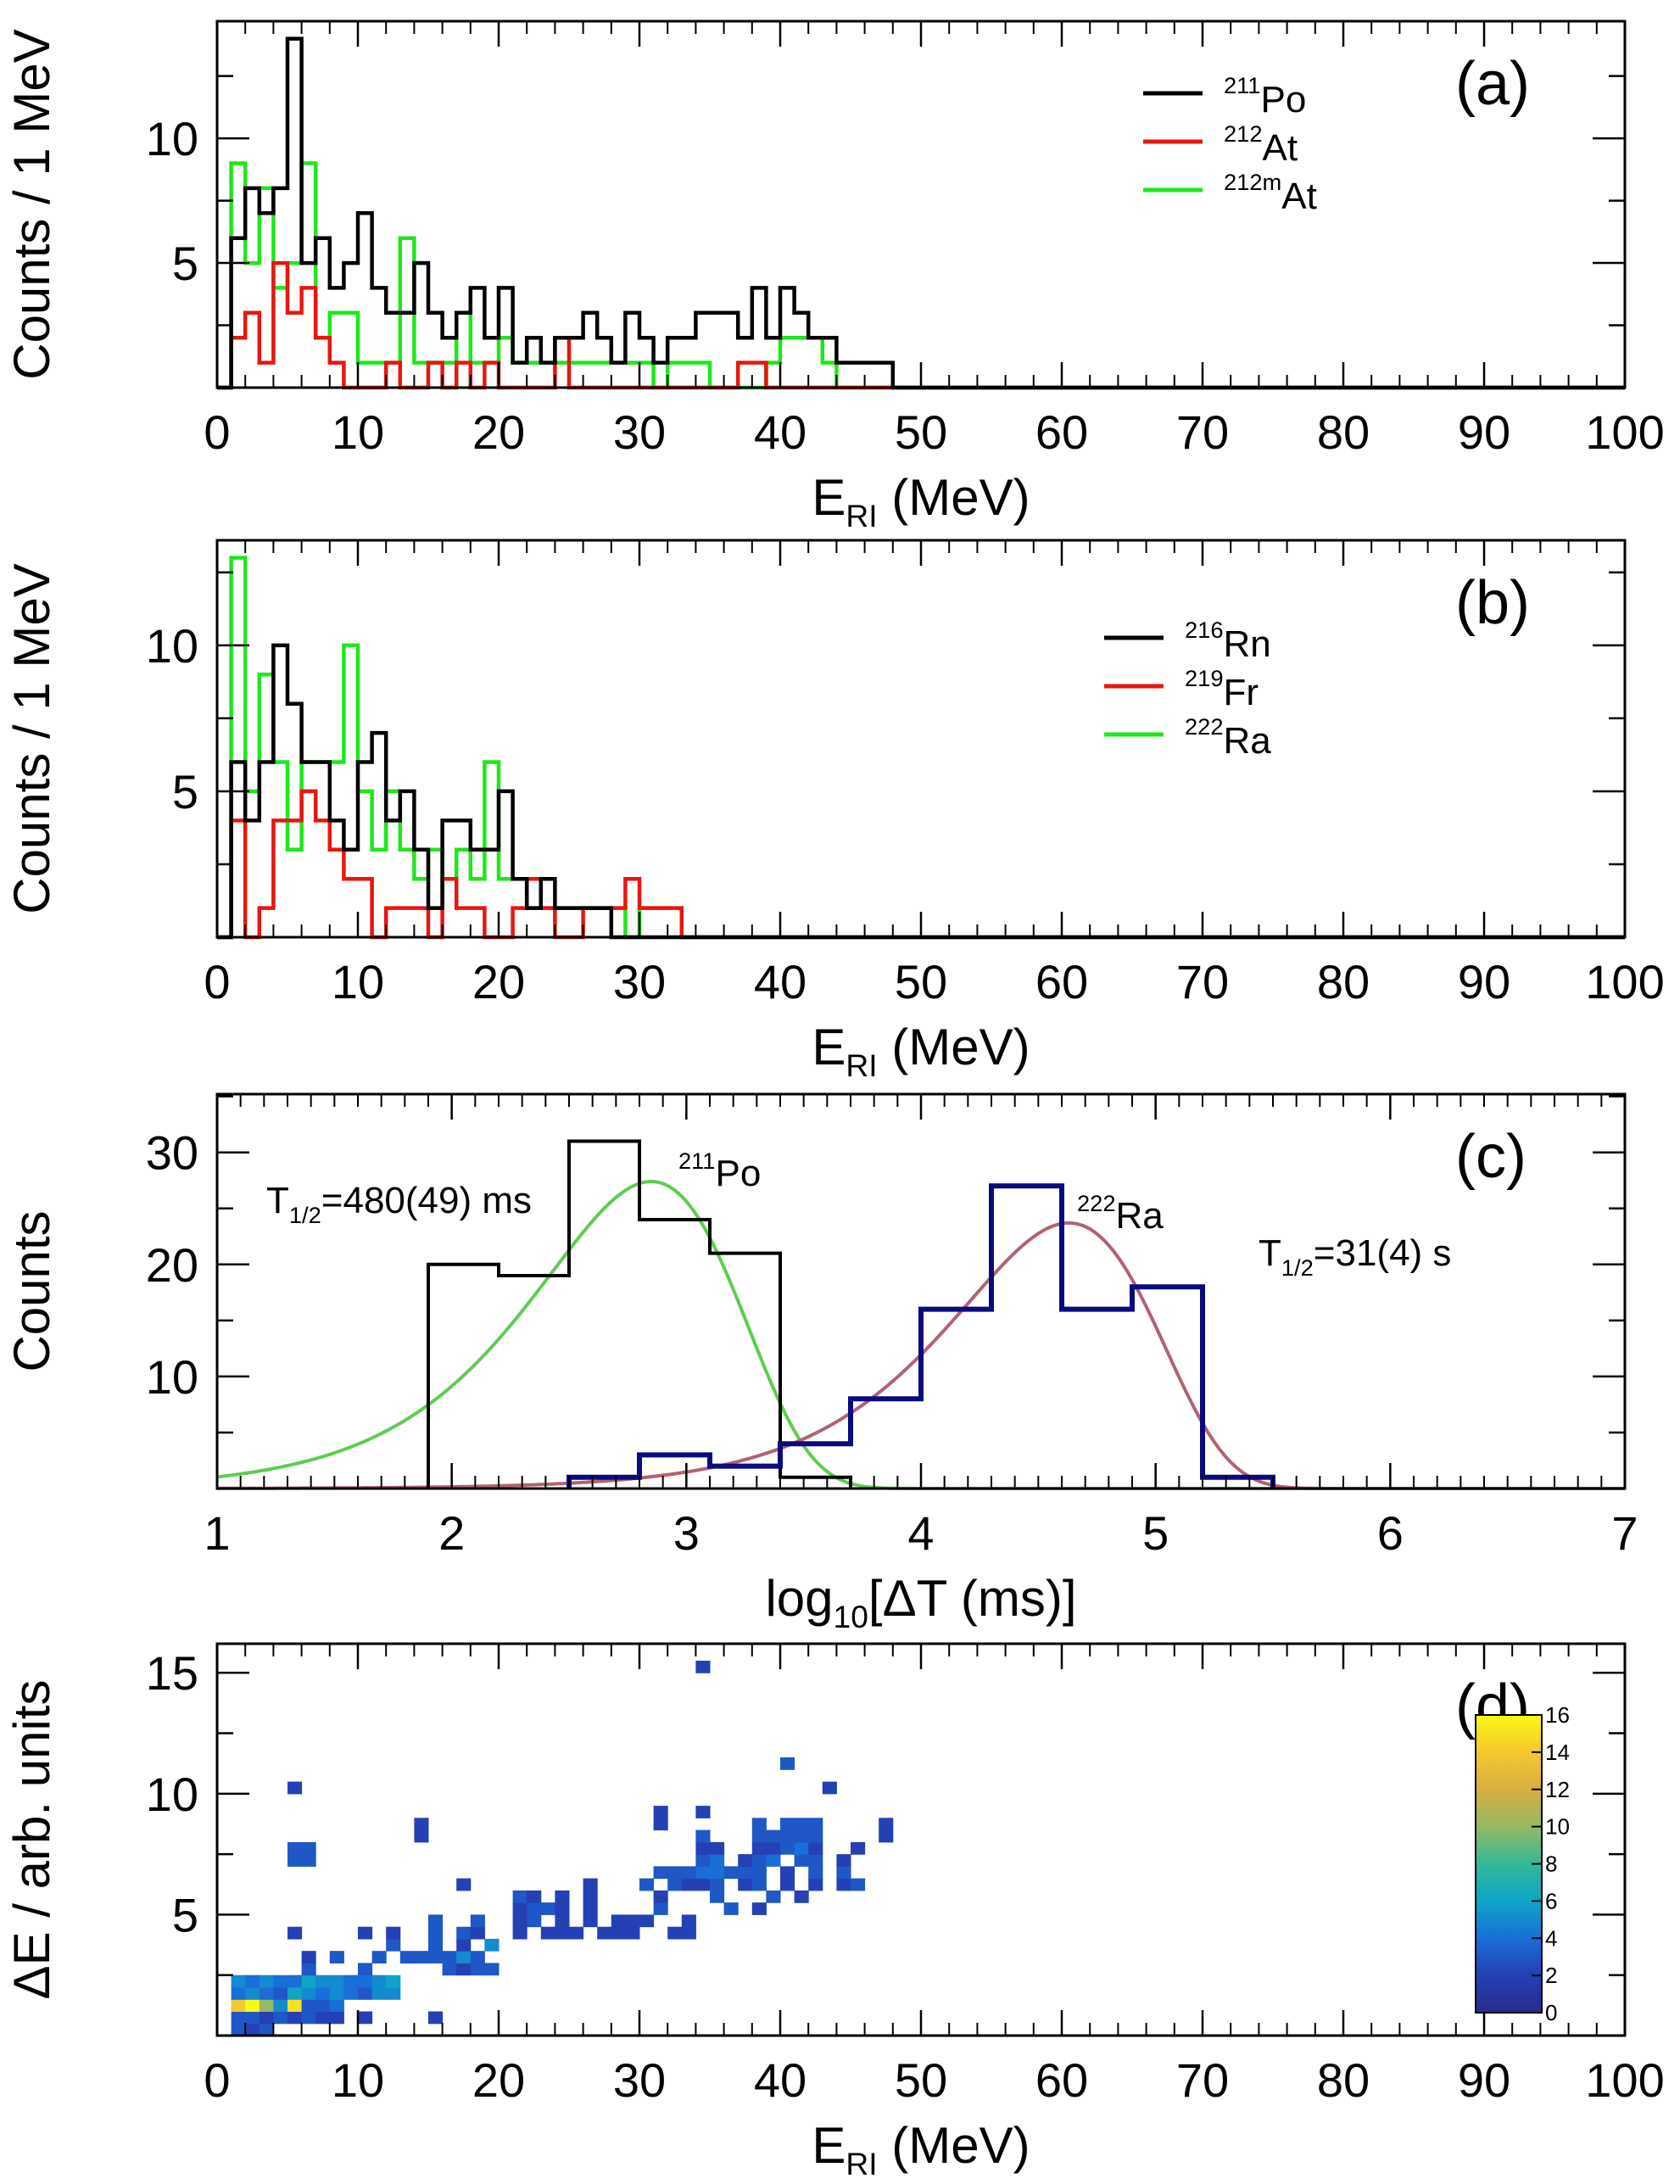 The height and width of the screenshot is (2184, 1680). Describe the element at coordinates (1271, 193) in the screenshot. I see `legend-entry: 212mAt` at that location.